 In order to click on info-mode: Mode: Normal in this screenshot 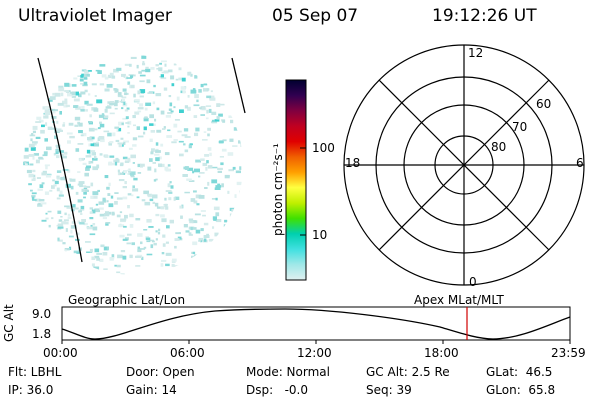, I will do `click(288, 372)`.